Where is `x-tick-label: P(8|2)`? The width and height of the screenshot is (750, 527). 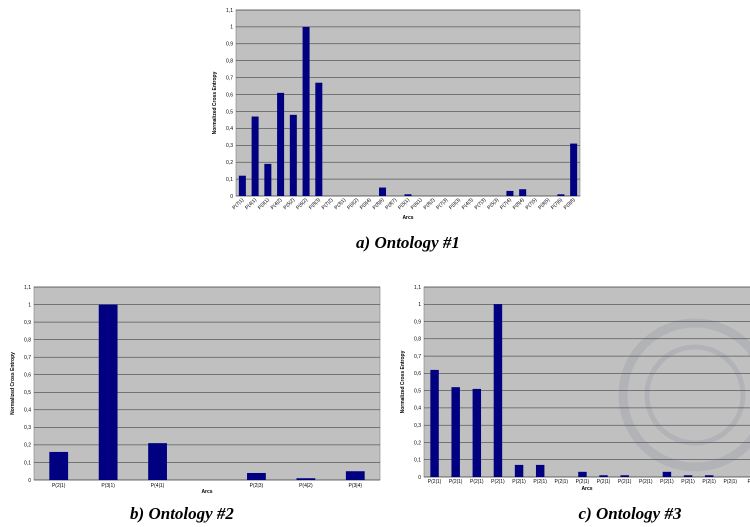
x-tick-label: P(8|2) is located at coordinates (430, 204).